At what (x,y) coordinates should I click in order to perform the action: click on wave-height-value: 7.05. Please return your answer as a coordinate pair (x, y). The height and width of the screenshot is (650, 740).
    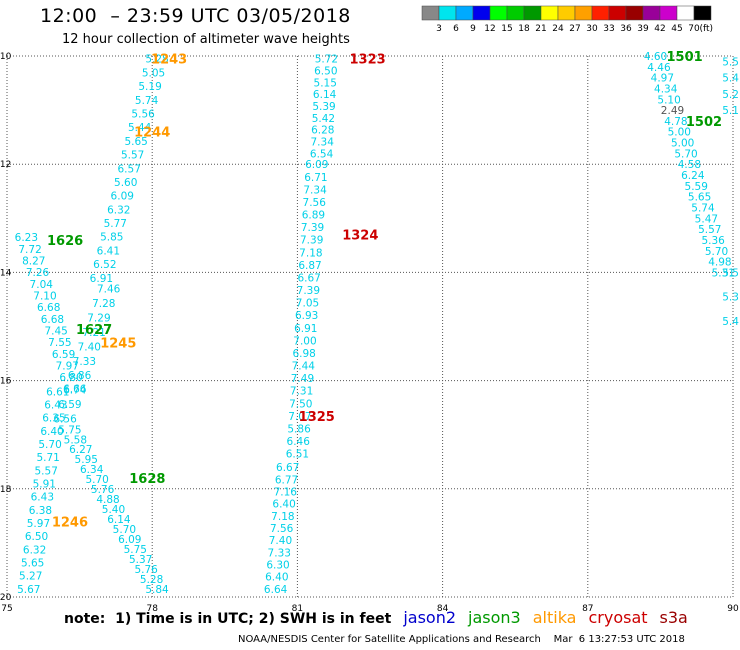
    Looking at the image, I should click on (307, 304).